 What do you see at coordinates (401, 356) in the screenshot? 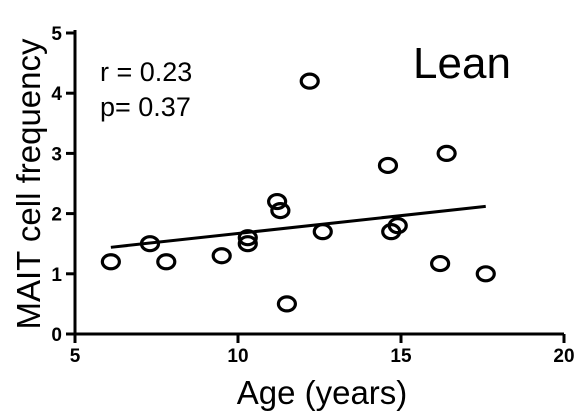
I see `x-tick-label: 15` at bounding box center [401, 356].